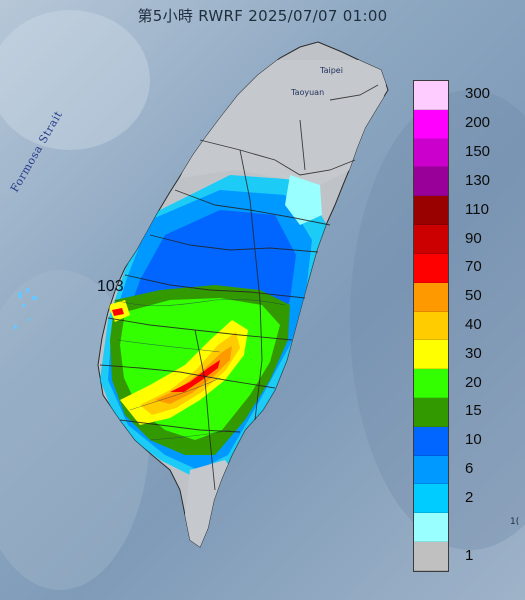  Describe the element at coordinates (478, 94) in the screenshot. I see `legend-label: 300` at that location.